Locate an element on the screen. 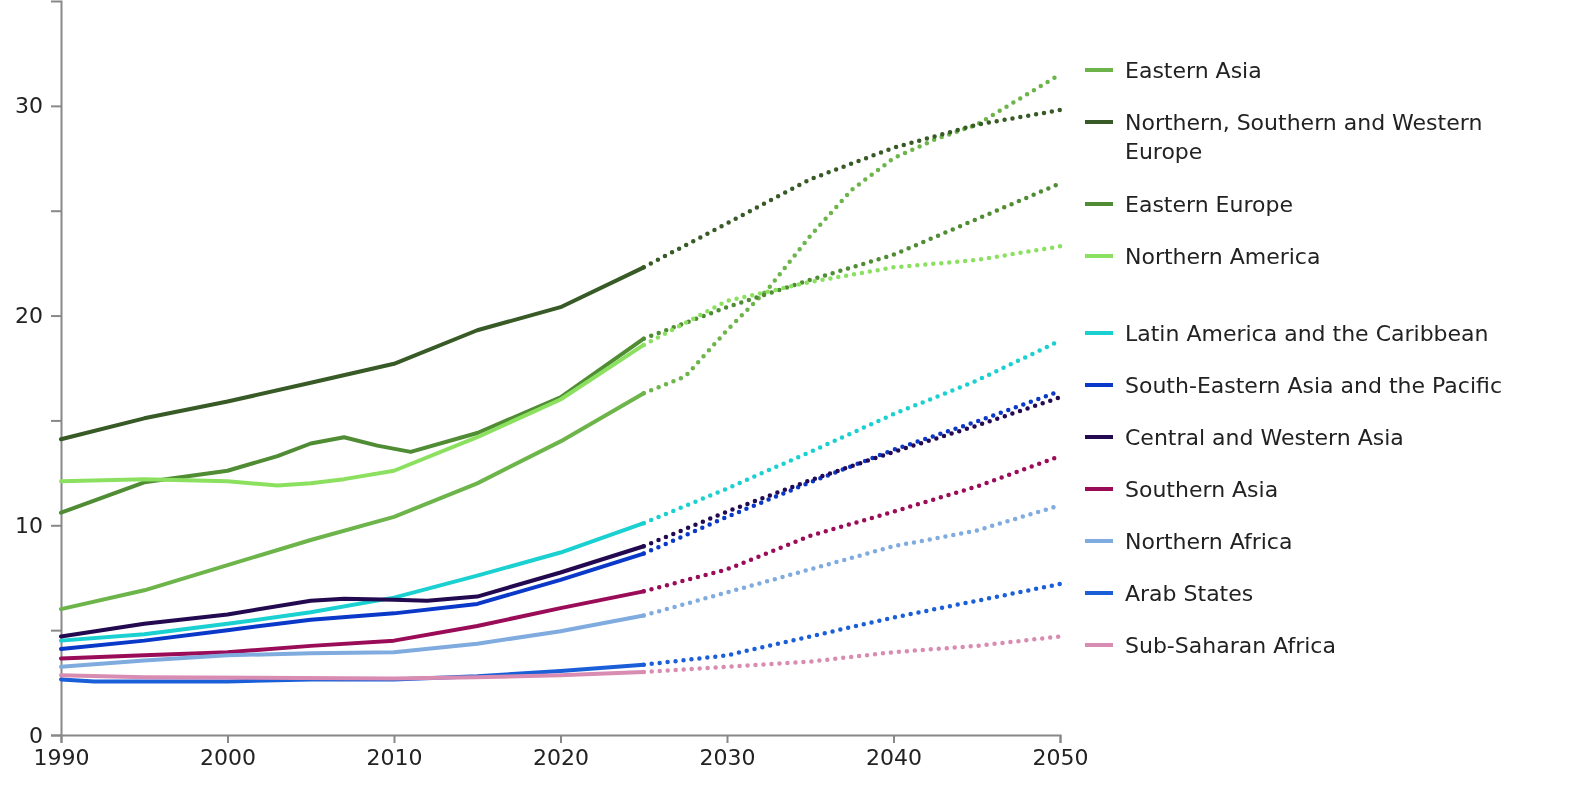  legend-label: Northern America is located at coordinates (1223, 256).